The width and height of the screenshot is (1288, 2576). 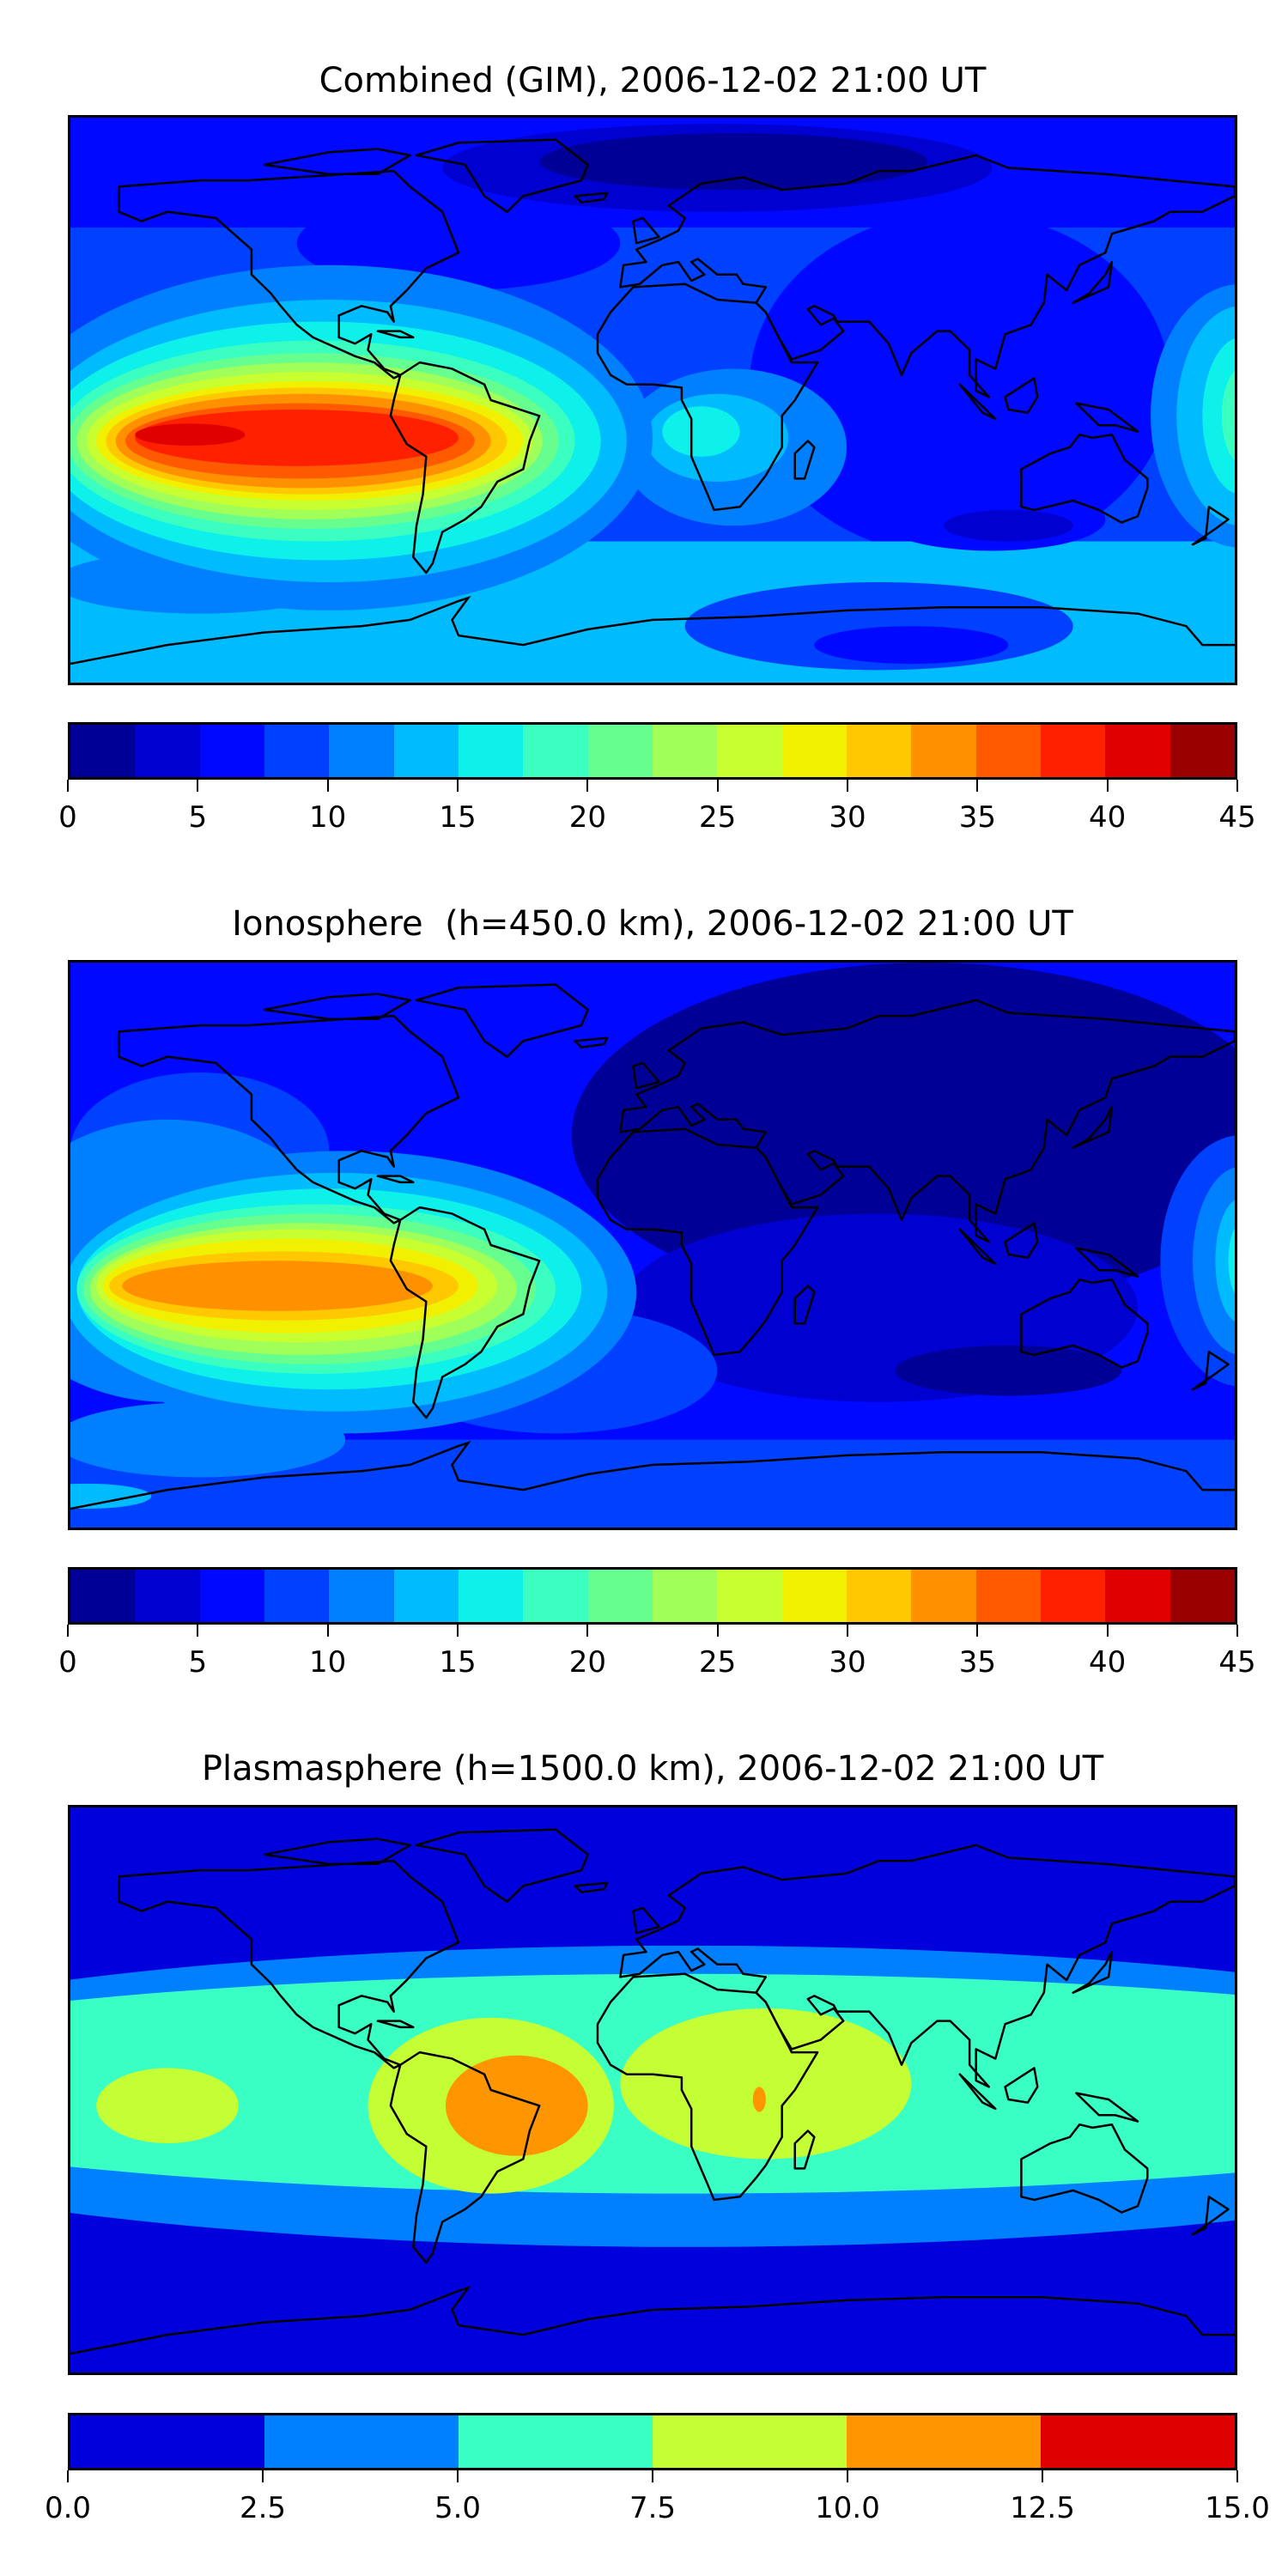 I want to click on coastline-madagascar, so click(x=805, y=1305).